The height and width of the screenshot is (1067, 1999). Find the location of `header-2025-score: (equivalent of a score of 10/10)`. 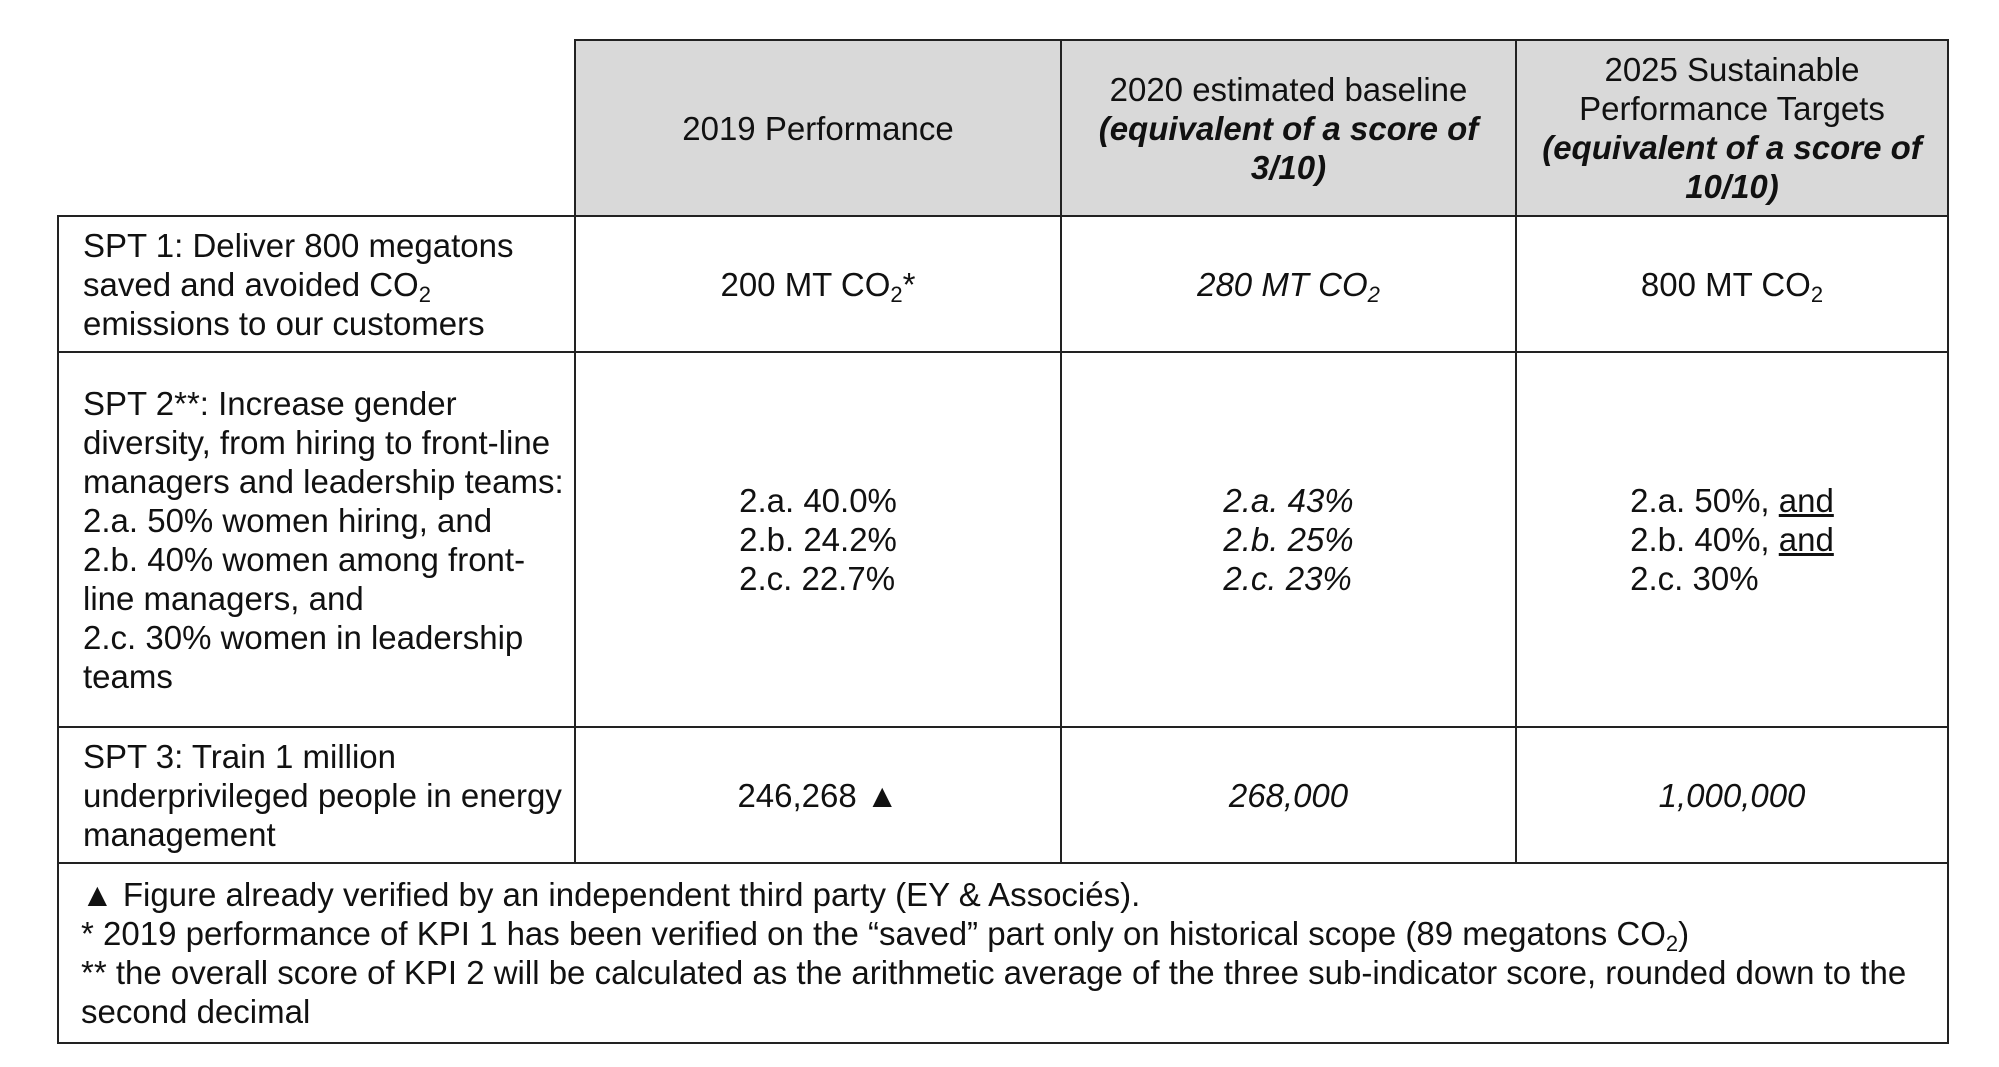

header-2025-score: (equivalent of a score of 10/10) is located at coordinates (1732, 167).